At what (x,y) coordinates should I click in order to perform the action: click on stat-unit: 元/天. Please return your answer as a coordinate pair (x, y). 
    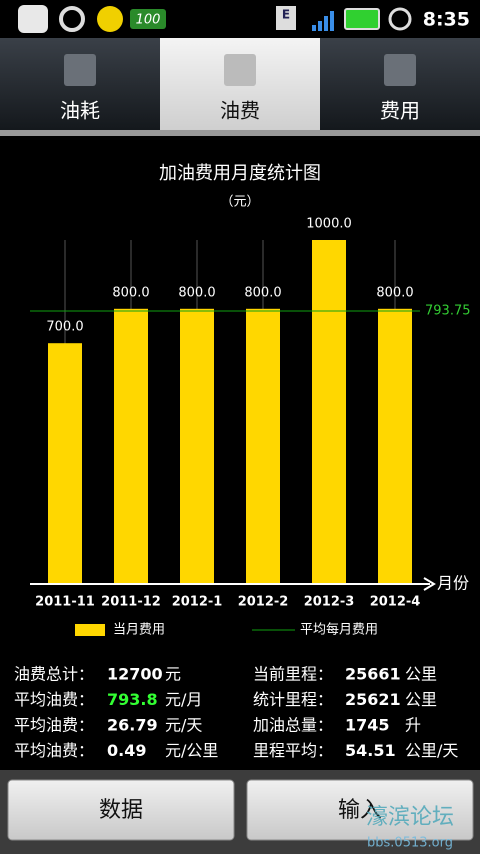
    Looking at the image, I should click on (183, 725).